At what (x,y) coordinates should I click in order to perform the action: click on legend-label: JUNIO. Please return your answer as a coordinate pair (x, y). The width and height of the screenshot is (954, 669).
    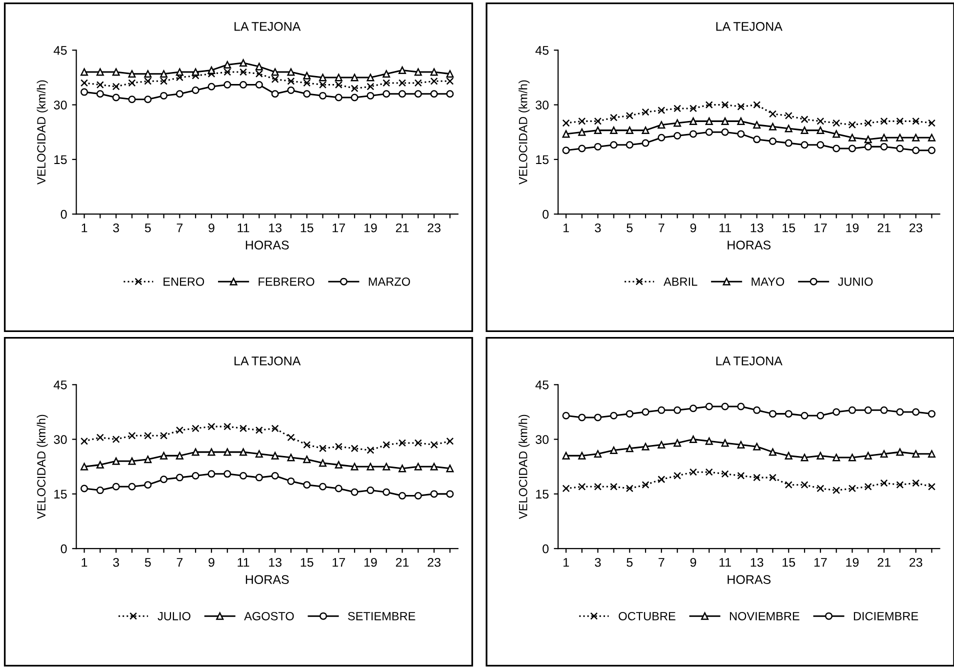
    Looking at the image, I should click on (855, 281).